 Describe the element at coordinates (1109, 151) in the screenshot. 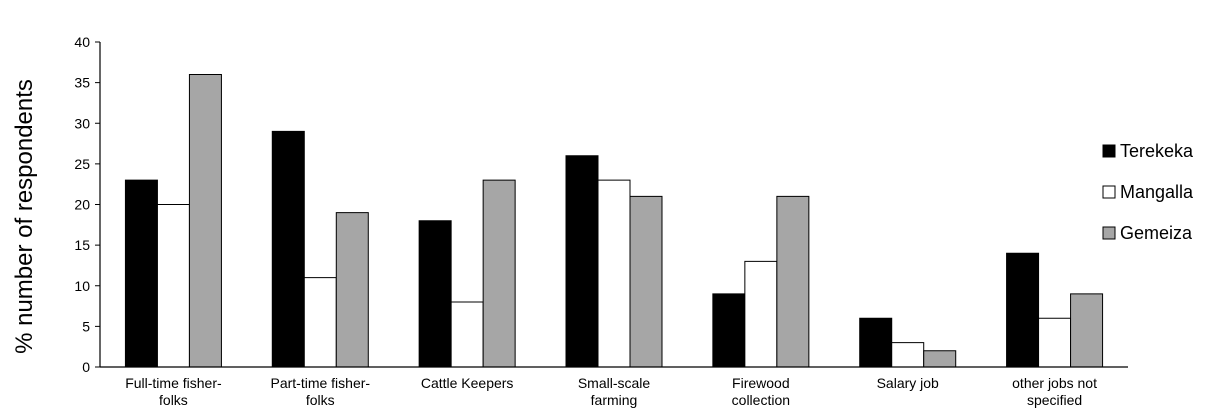

I see `legend-swatch-terekeka` at that location.